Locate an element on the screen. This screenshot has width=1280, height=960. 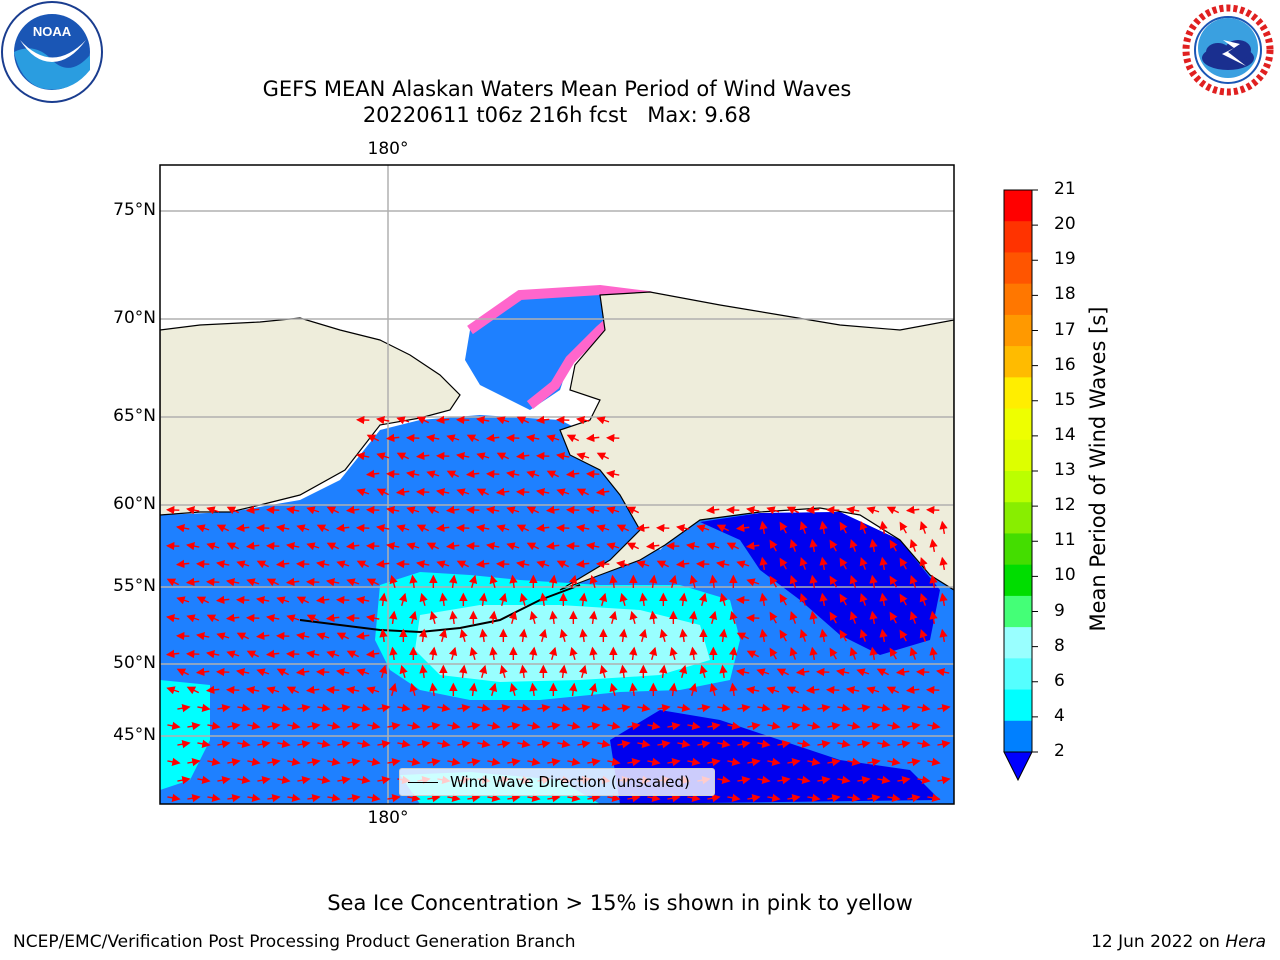
legend-label: Wind Wave Direction (unscaled) is located at coordinates (570, 782).